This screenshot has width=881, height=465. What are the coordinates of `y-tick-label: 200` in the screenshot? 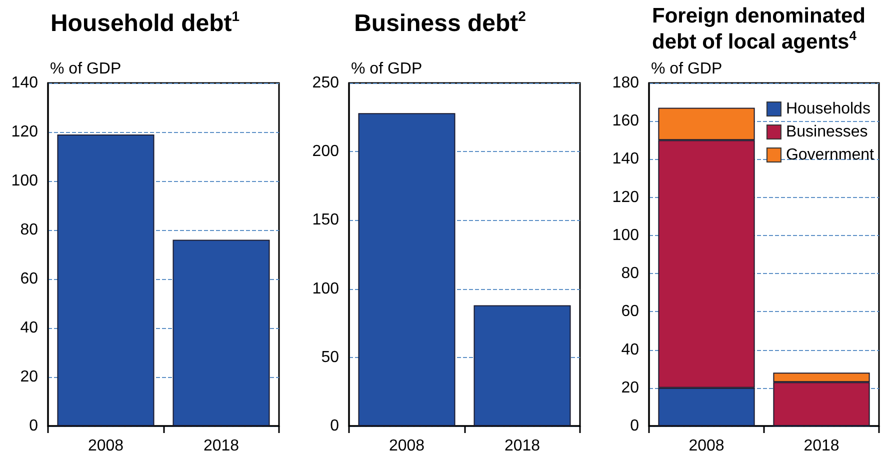 It's located at (326, 151).